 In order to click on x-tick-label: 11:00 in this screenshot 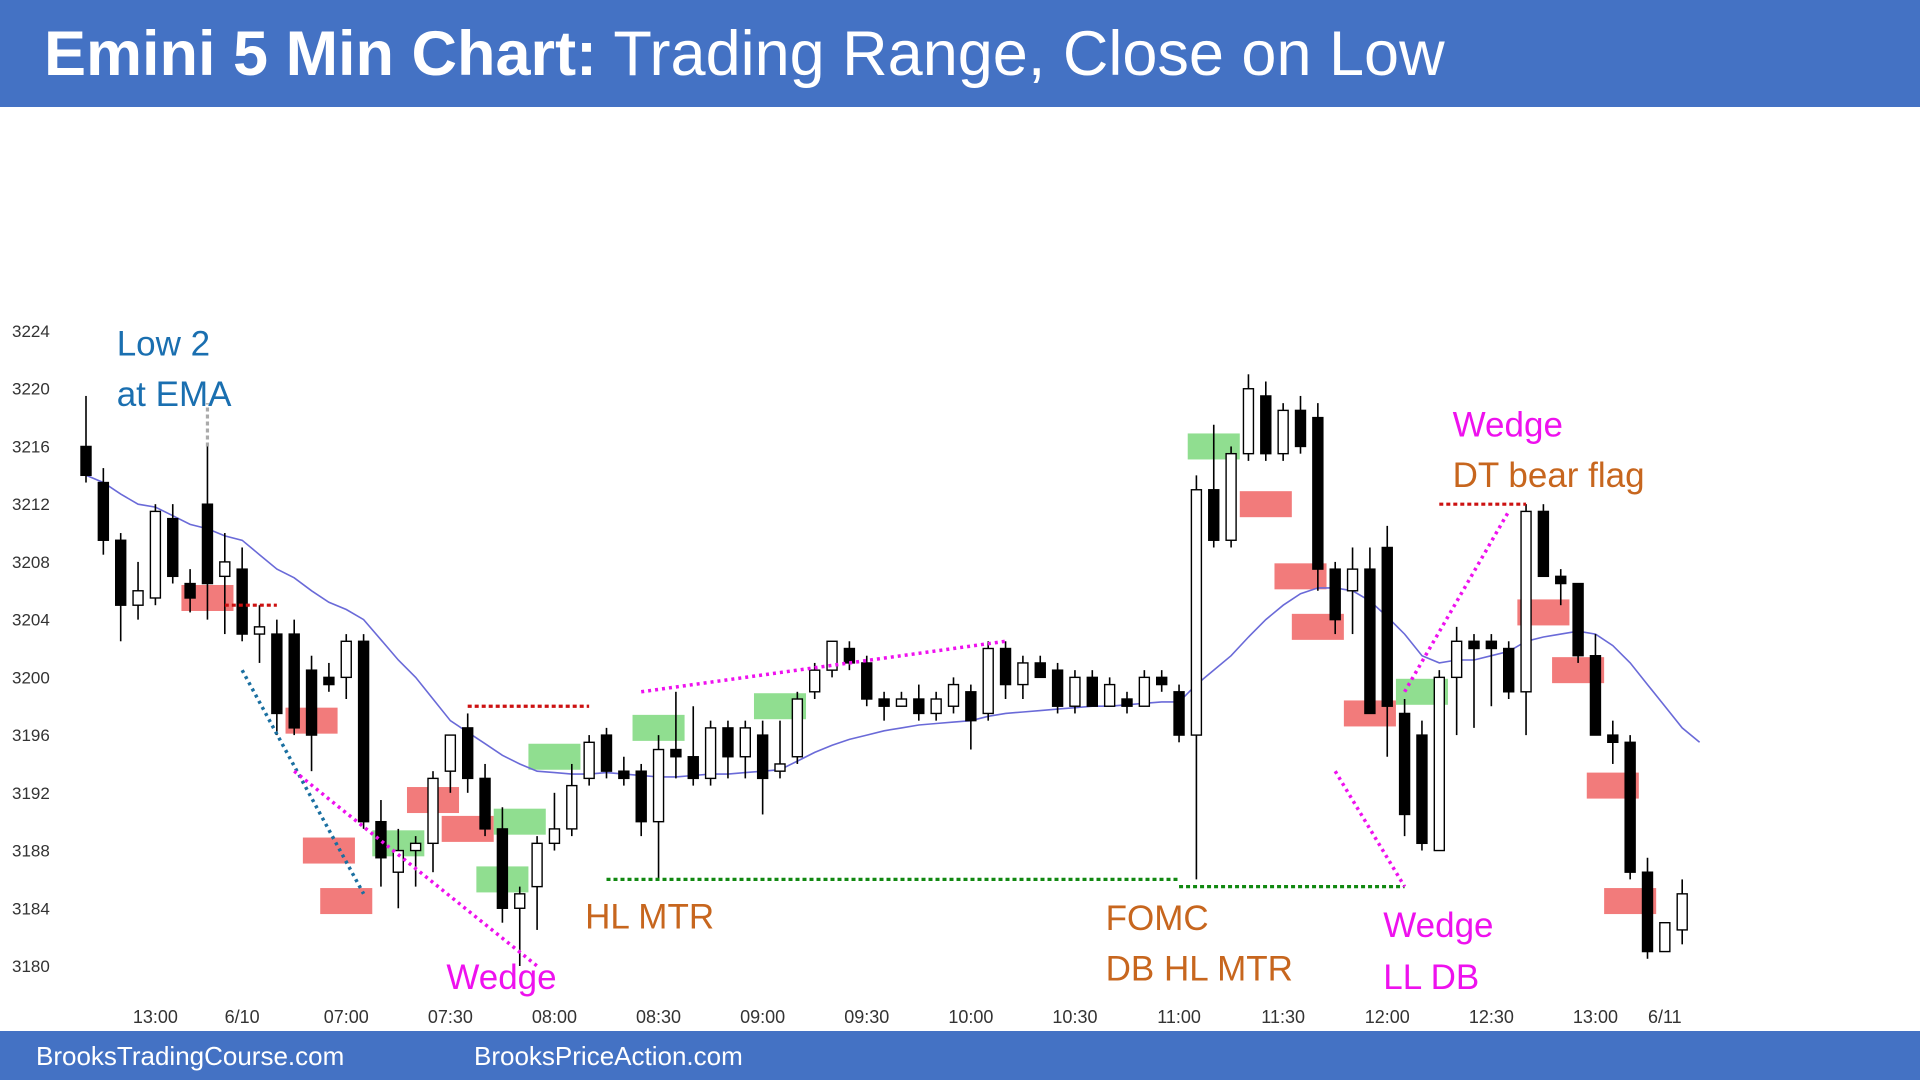, I will do `click(1179, 1017)`.